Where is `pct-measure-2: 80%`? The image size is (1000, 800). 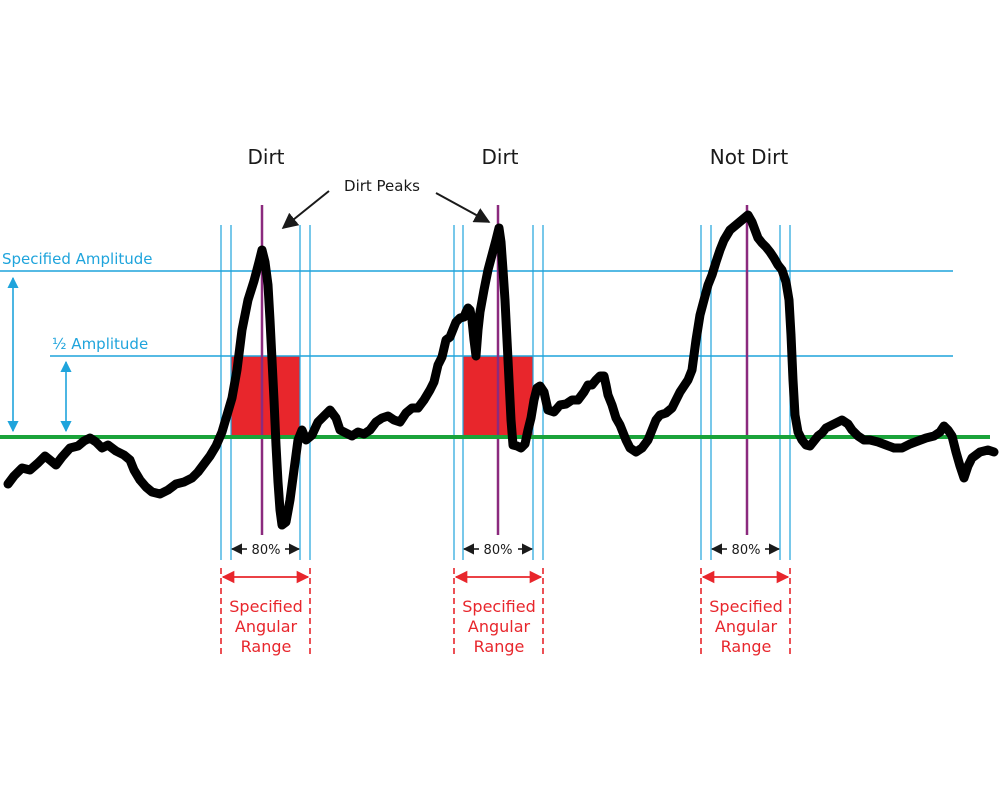 pct-measure-2: 80% is located at coordinates (498, 550).